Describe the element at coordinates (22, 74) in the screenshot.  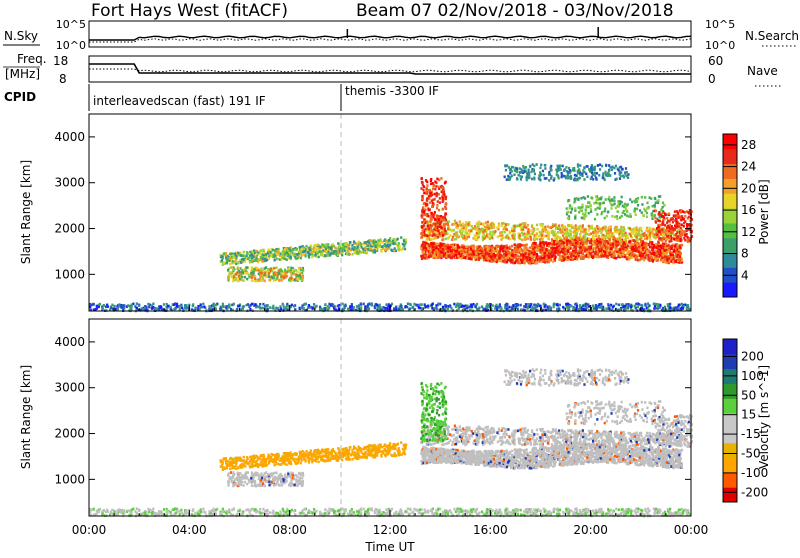
I see `freq-unit: [MHz]` at that location.